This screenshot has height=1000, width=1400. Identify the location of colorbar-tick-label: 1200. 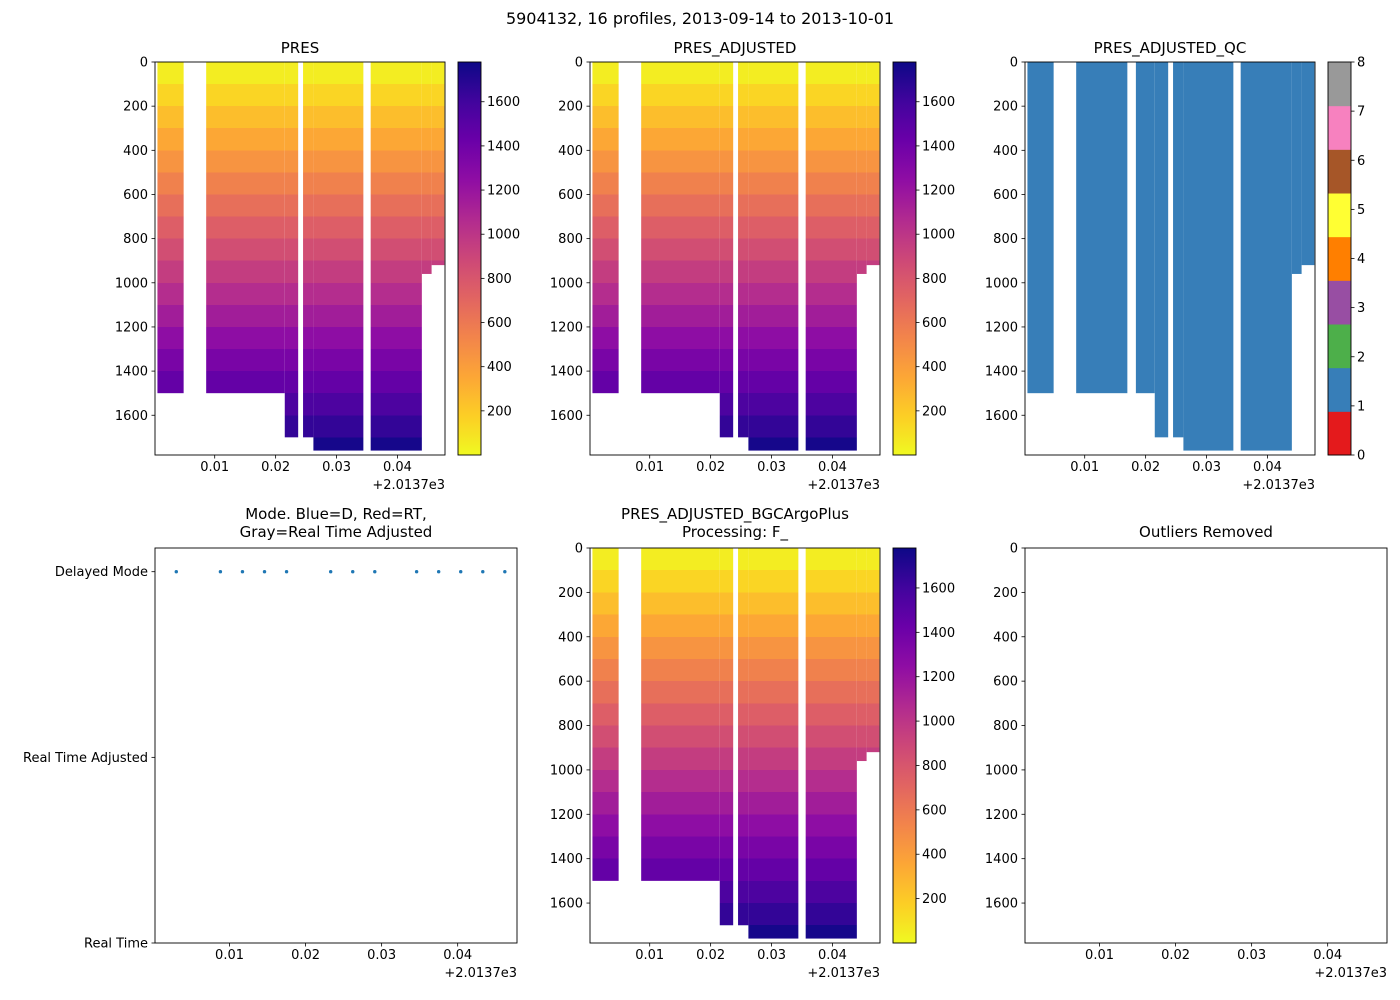
(938, 191).